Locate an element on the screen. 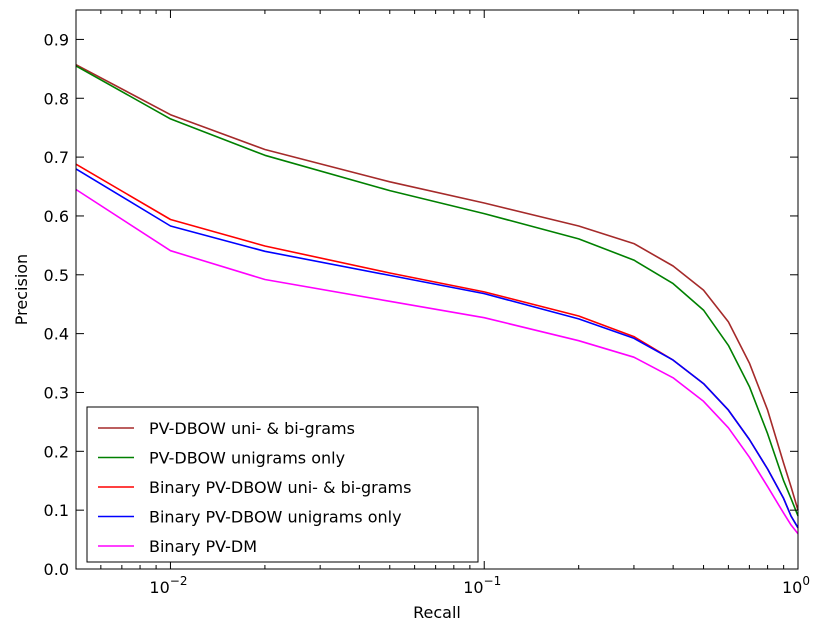 Image resolution: width=830 pixels, height=636 pixels. legend-box is located at coordinates (282, 484).